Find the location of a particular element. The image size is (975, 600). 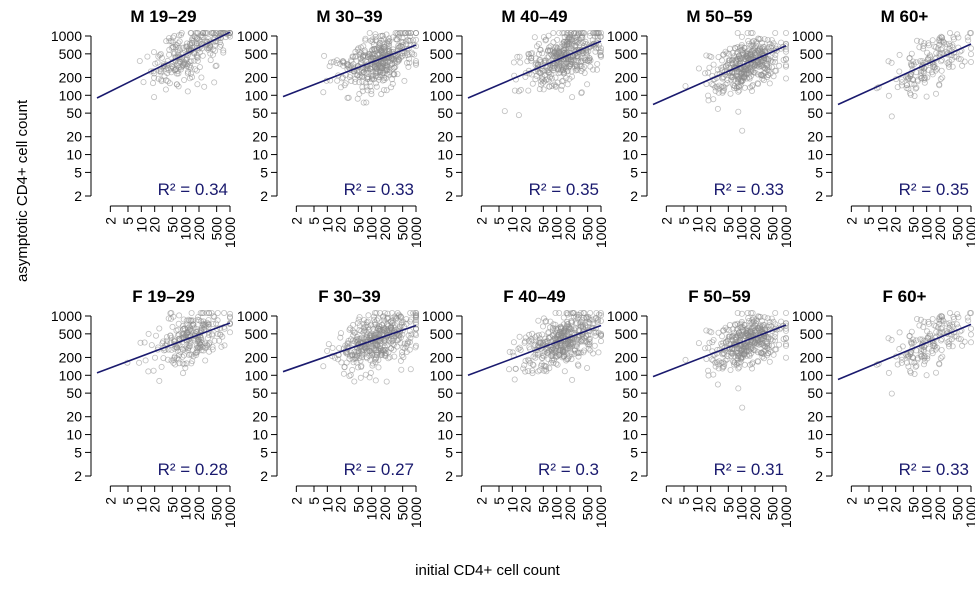

y-tick-label: 10 is located at coordinates (74, 155).